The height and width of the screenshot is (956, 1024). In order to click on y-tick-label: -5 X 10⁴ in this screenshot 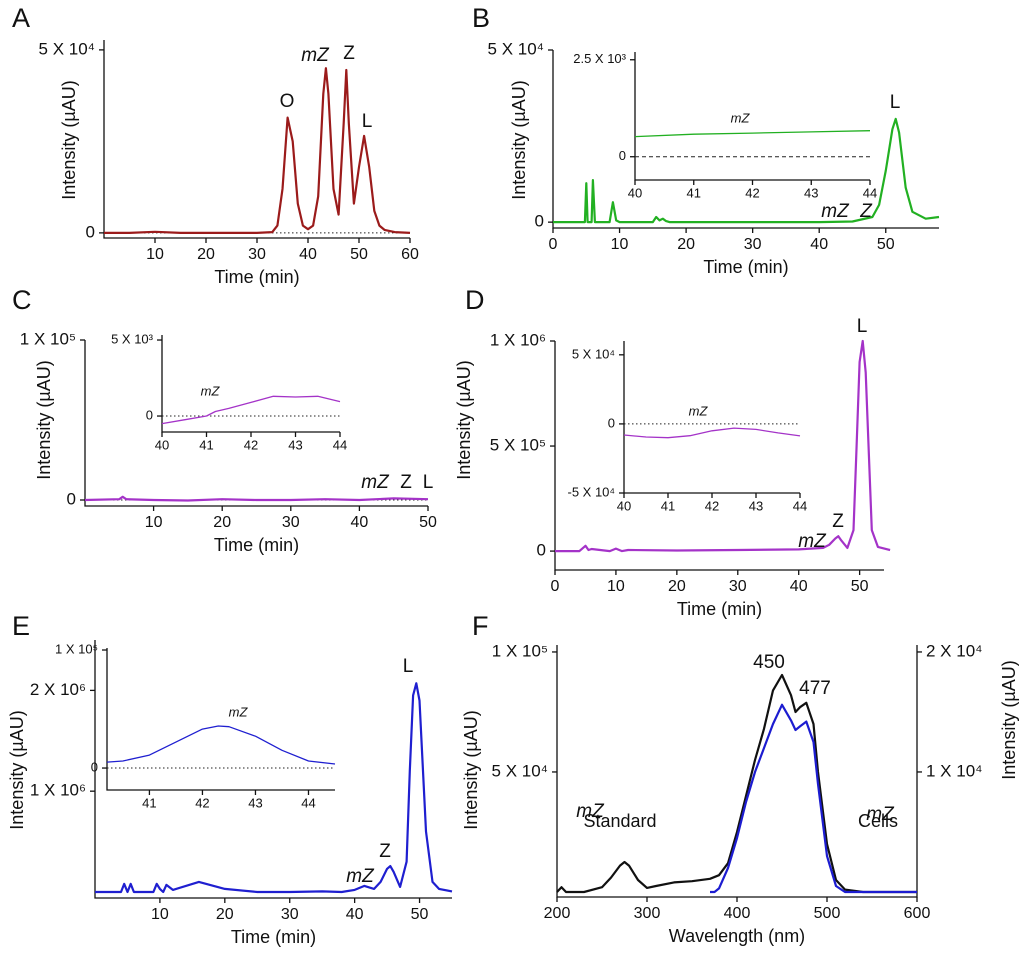, I will do `click(592, 491)`.